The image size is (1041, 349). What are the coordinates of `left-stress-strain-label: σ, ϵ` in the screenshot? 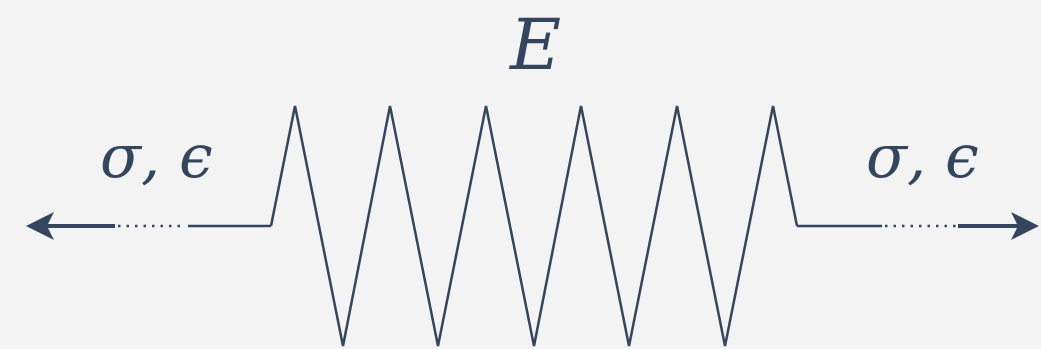 It's located at (156, 157).